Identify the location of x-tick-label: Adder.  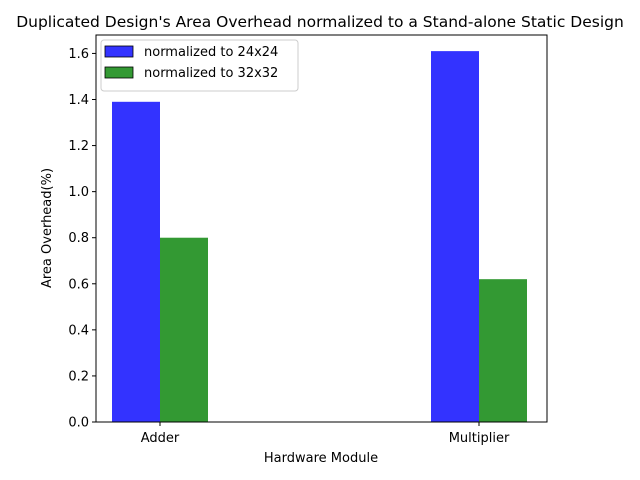
(160, 438).